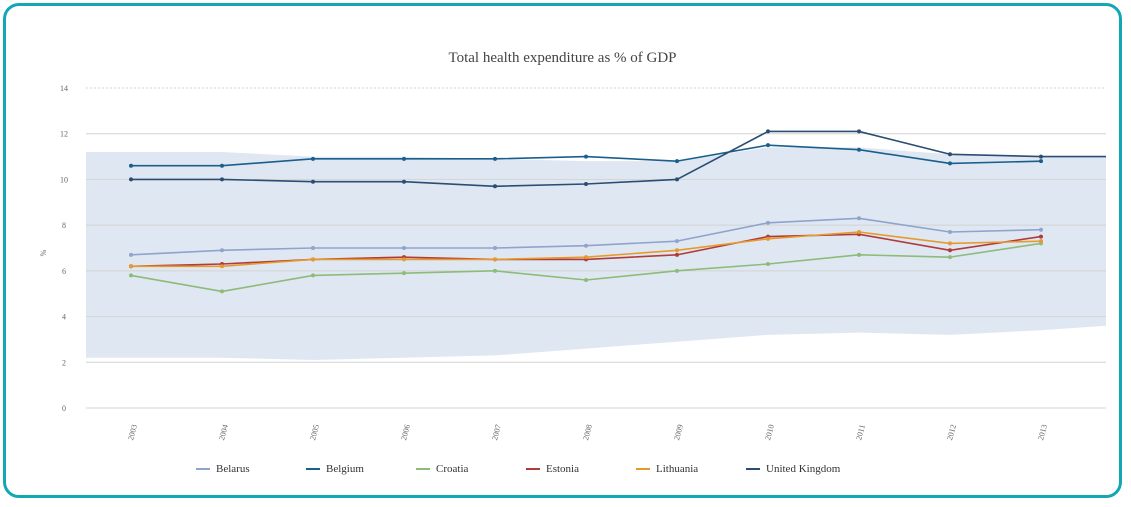  What do you see at coordinates (1042, 432) in the screenshot?
I see `x-tick-label: 2013` at bounding box center [1042, 432].